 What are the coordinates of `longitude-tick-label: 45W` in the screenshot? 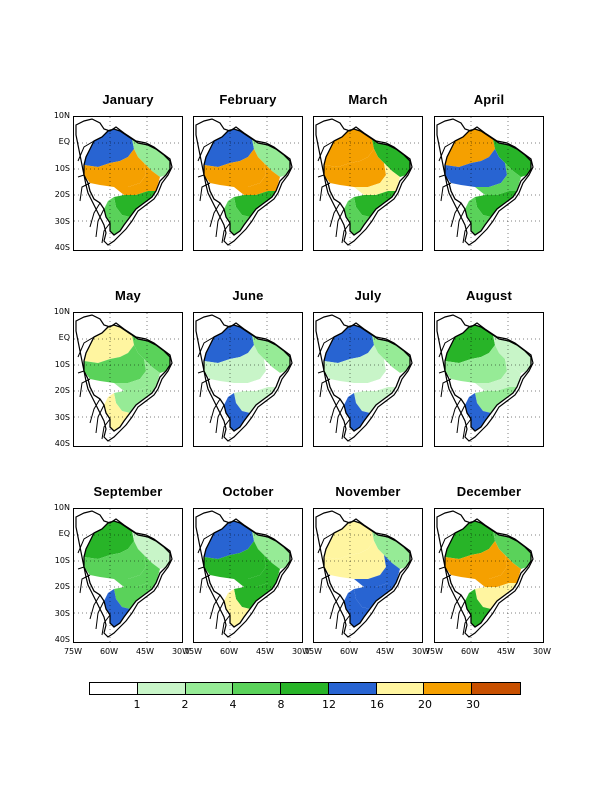 It's located at (385, 651).